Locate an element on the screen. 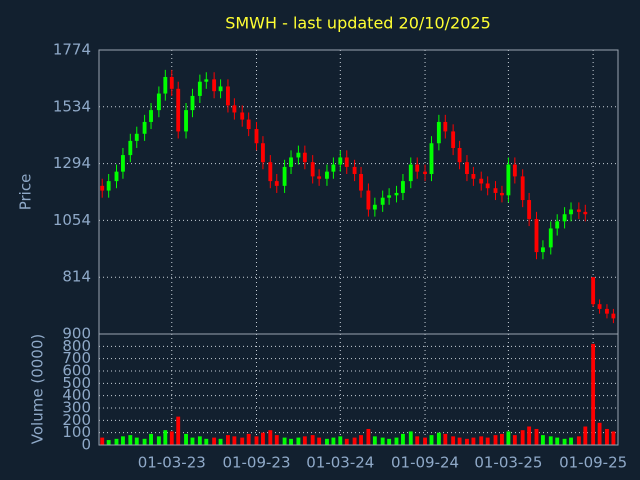 The width and height of the screenshot is (640, 480). y-tick-label: 814 is located at coordinates (76, 277).